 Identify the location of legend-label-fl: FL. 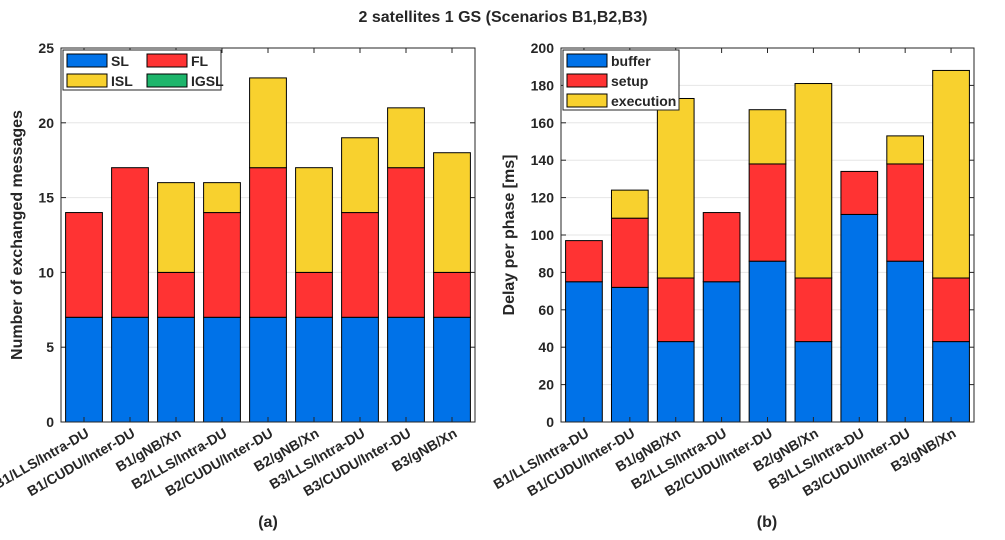
(200, 61).